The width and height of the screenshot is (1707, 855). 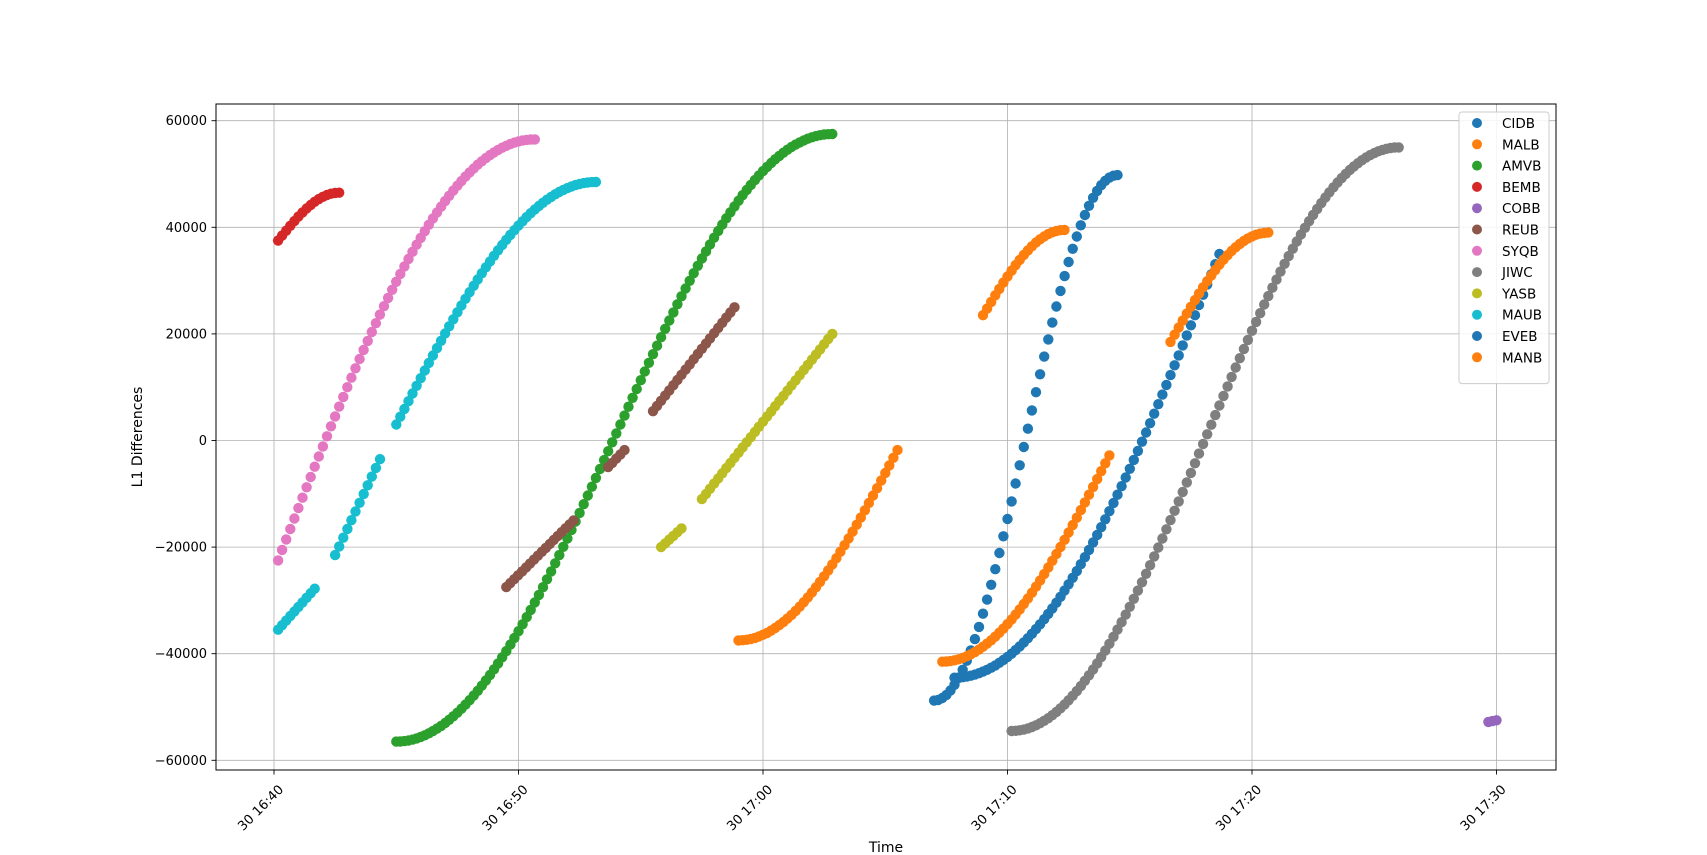 I want to click on legend-label-yasb: YASB, so click(x=1518, y=294).